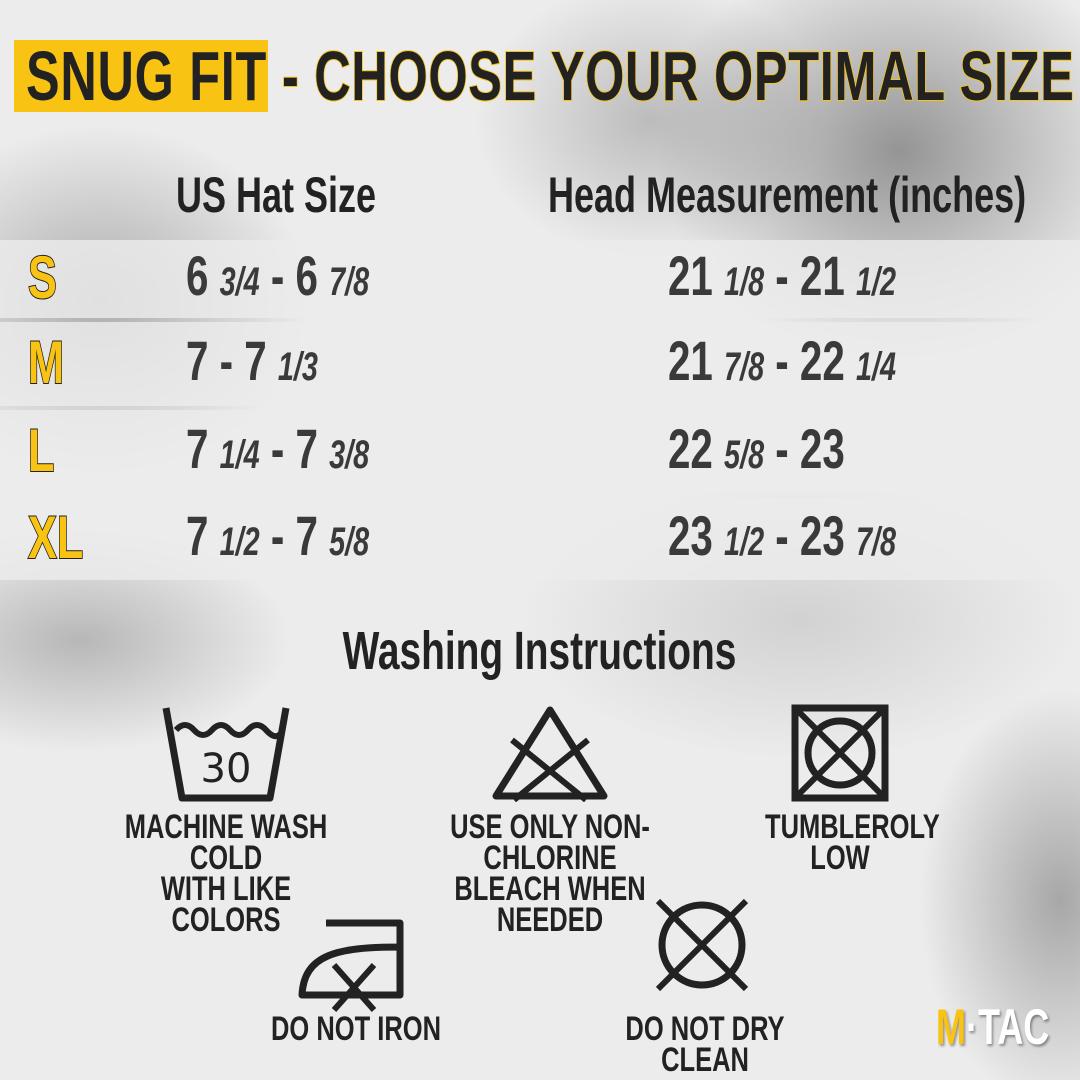 The height and width of the screenshot is (1080, 1080). Describe the element at coordinates (276, 195) in the screenshot. I see `header-hat-size-text: US Hat Size` at that location.